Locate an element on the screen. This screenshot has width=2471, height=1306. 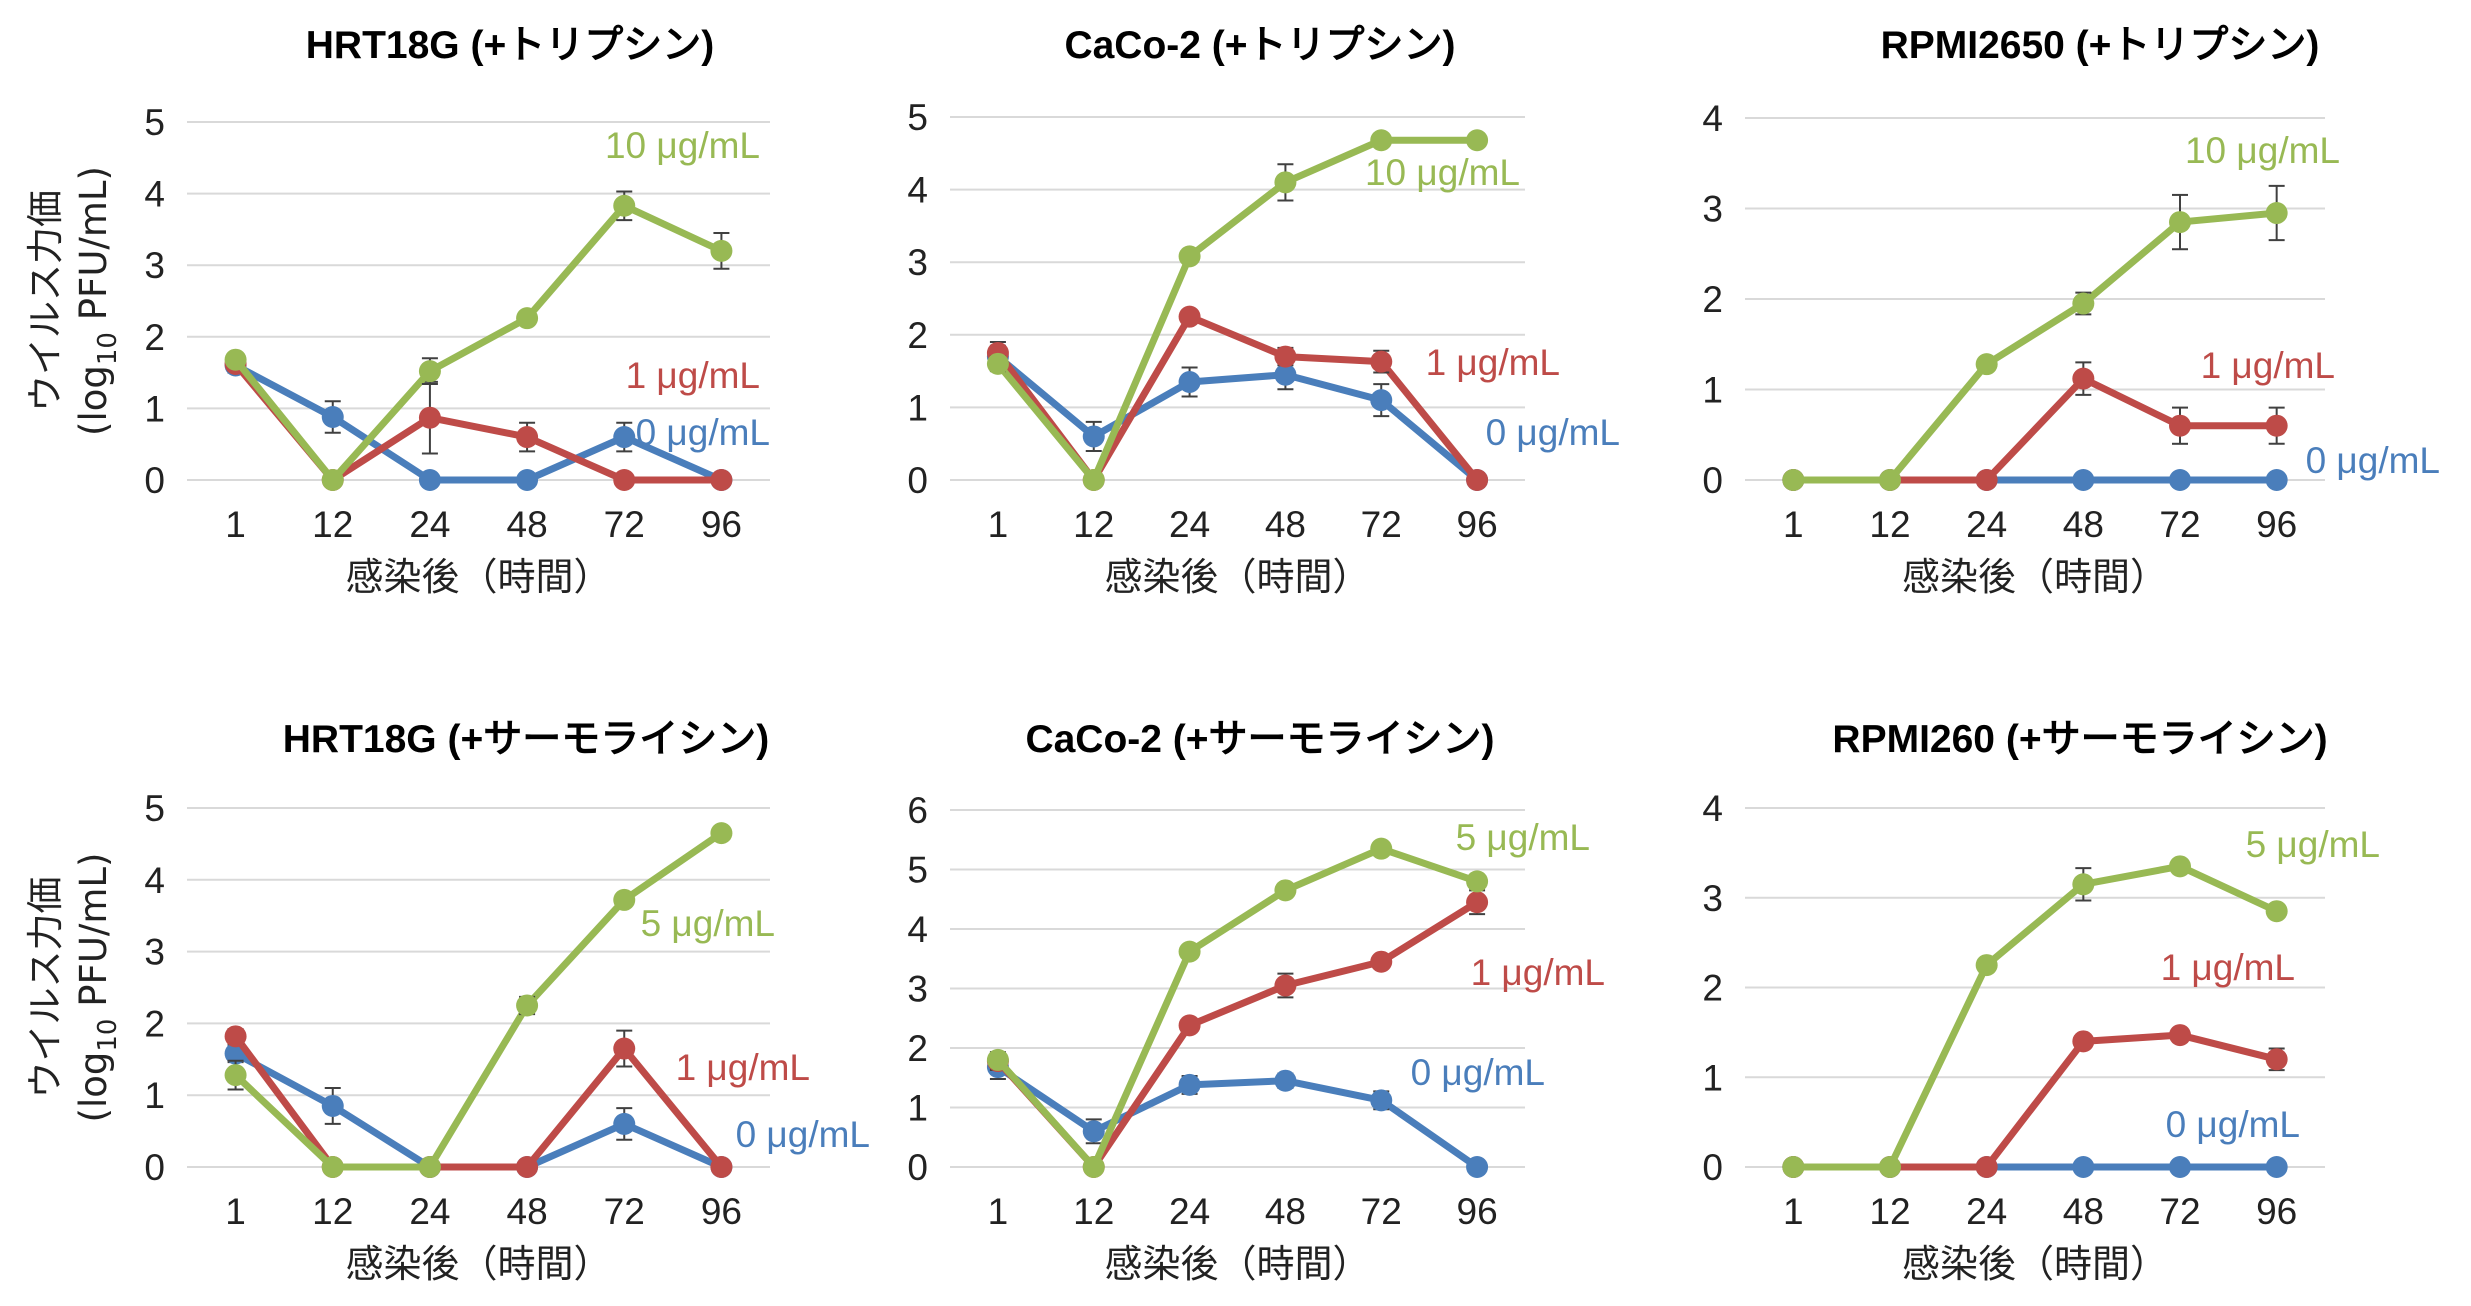
series-label: 1 μg/mL is located at coordinates (743, 1067).